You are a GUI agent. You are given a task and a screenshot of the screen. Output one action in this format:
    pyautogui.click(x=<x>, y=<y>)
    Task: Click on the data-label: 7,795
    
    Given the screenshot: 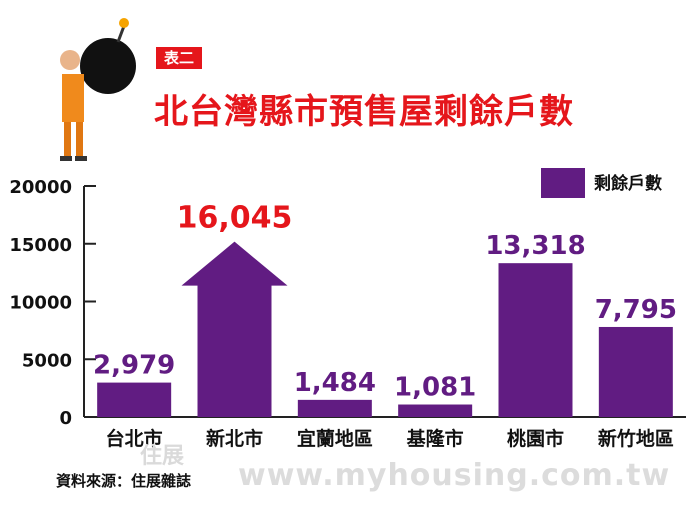 What is the action you would take?
    pyautogui.click(x=636, y=310)
    